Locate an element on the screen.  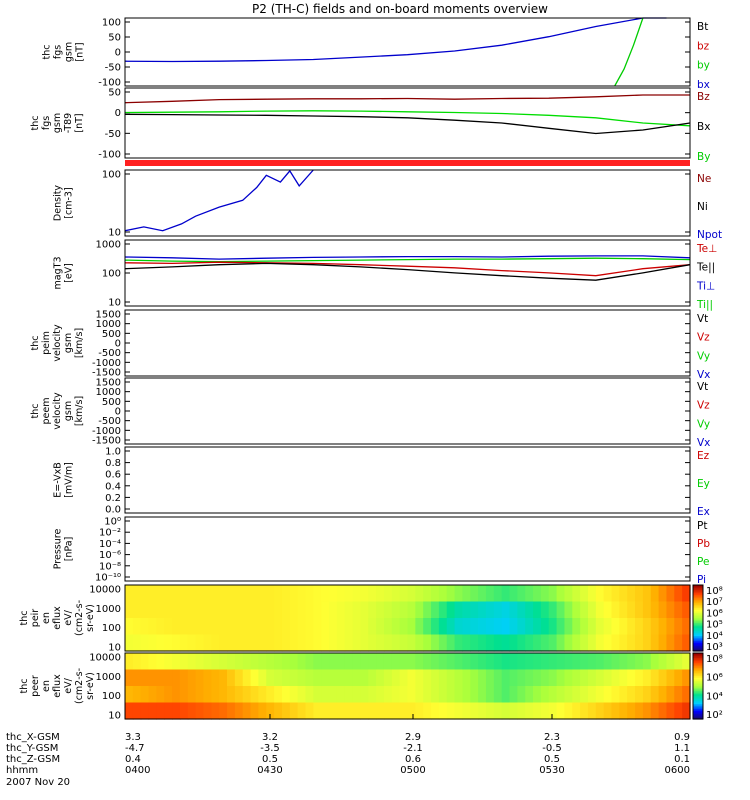
legend-entry: Ne is located at coordinates (704, 179).